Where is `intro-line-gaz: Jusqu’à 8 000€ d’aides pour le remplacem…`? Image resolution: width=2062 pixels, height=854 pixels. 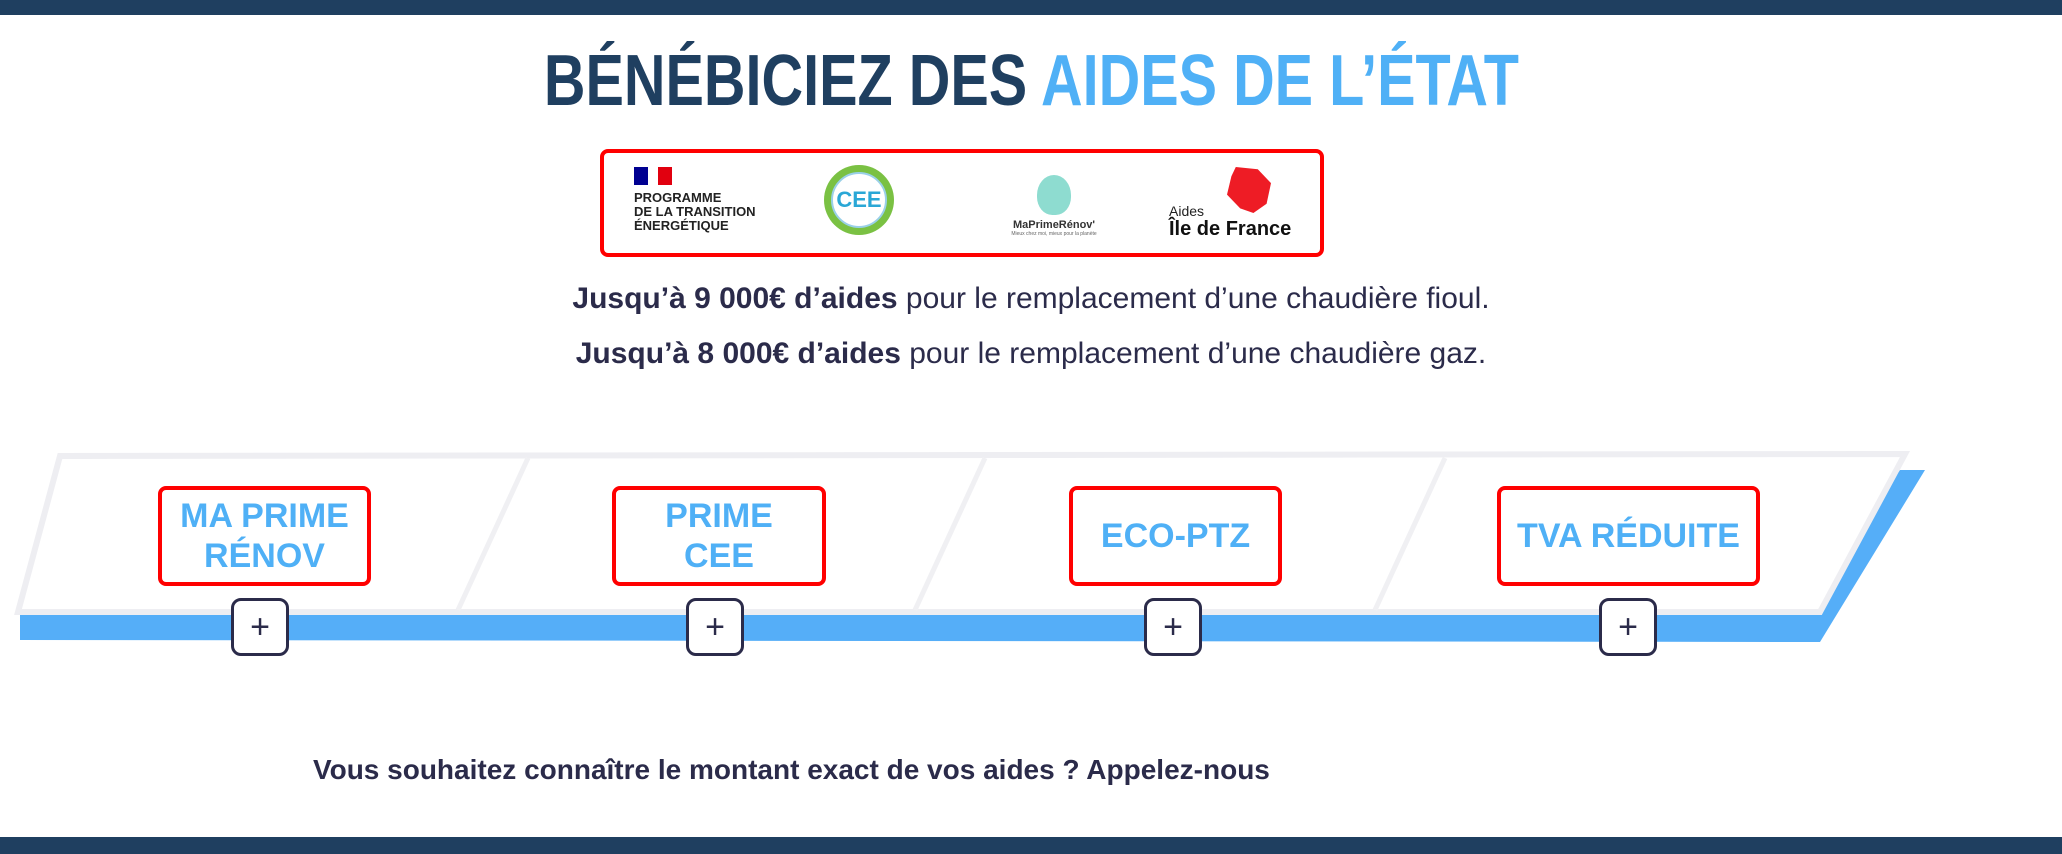
intro-line-gaz: Jusqu’à 8 000€ d’aides pour le remplacem… is located at coordinates (1031, 354).